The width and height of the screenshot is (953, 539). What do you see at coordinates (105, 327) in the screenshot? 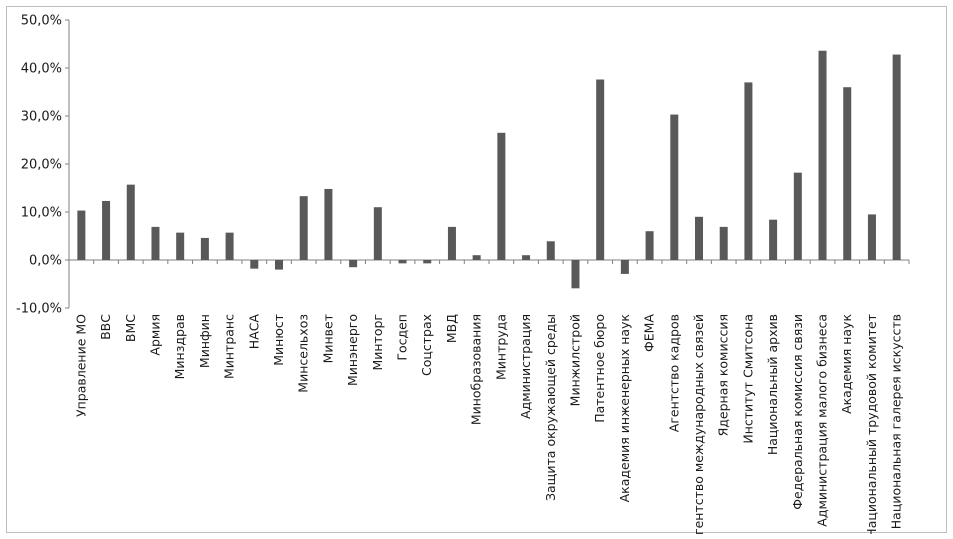
I see `category-label: ВВС` at bounding box center [105, 327].